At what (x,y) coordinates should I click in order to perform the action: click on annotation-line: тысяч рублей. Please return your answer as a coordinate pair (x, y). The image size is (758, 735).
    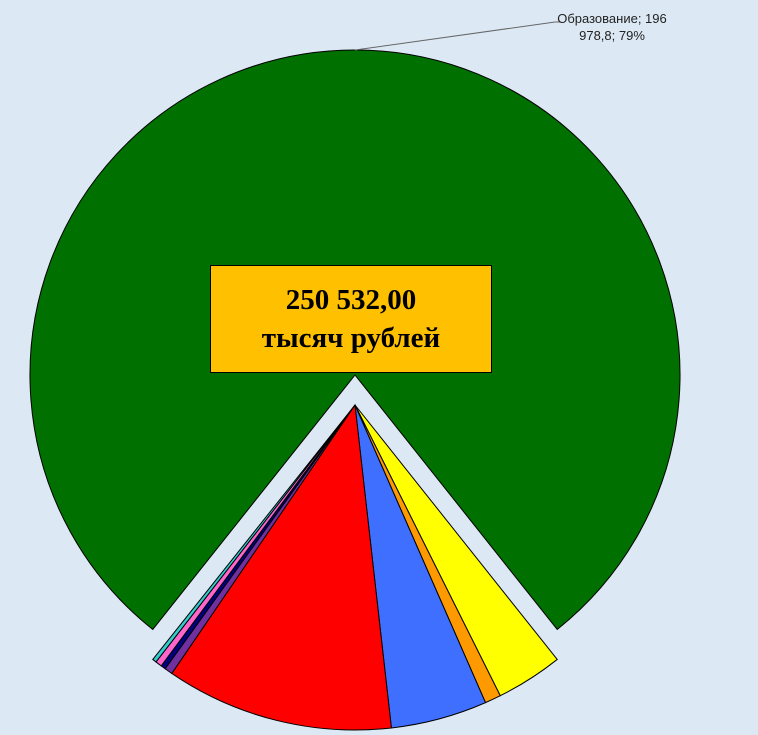
    Looking at the image, I should click on (351, 338).